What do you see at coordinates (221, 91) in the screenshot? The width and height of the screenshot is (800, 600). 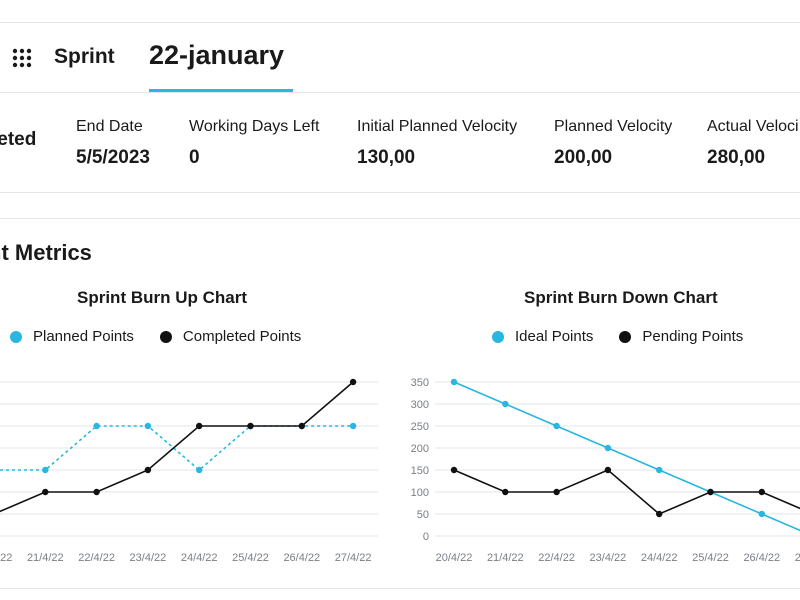 I see `active-tab-indicator` at bounding box center [221, 91].